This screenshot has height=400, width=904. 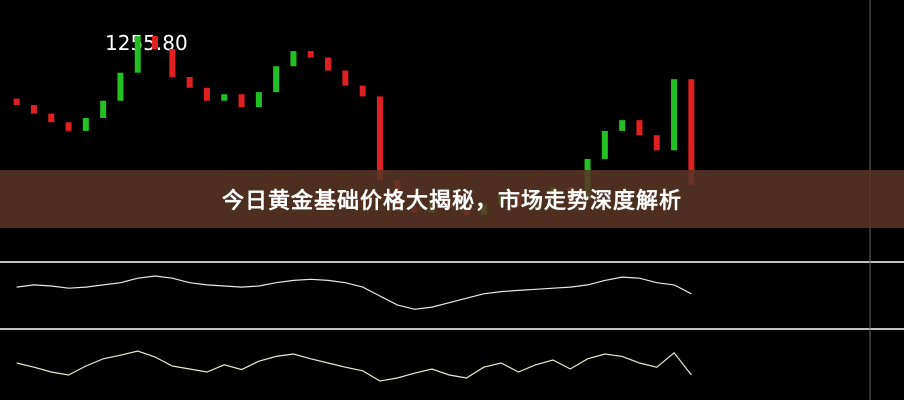 I want to click on banner-title: 今日黄金基础价格大揭秘，市场走势深度解析, so click(x=451, y=201).